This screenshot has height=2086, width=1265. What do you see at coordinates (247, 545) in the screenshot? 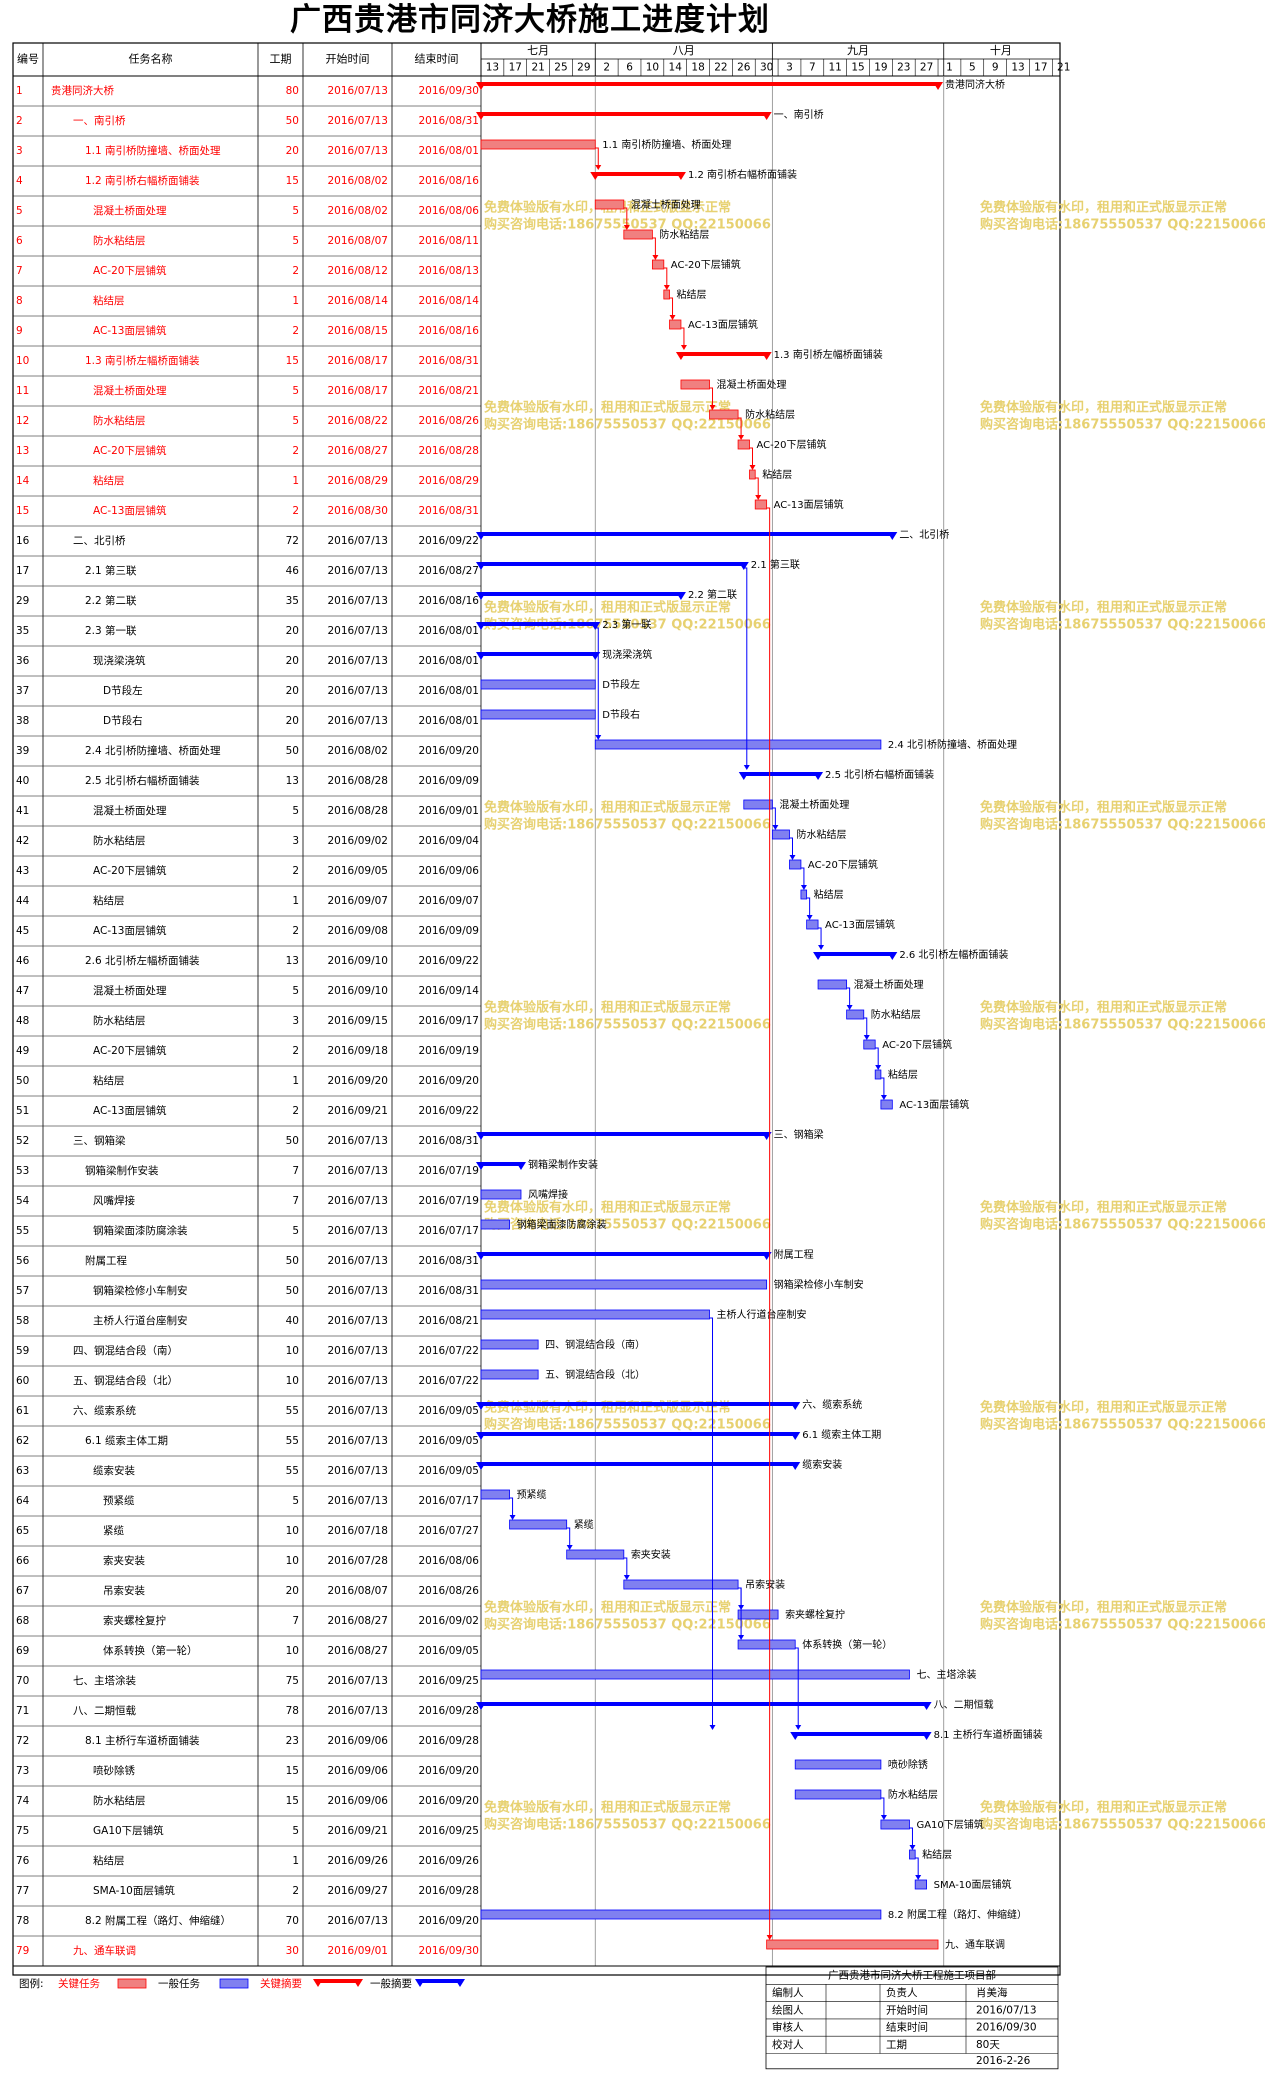
I see `table-row: 16 二、北引桥 72 2016/07/13 2016/09/22` at bounding box center [247, 545].